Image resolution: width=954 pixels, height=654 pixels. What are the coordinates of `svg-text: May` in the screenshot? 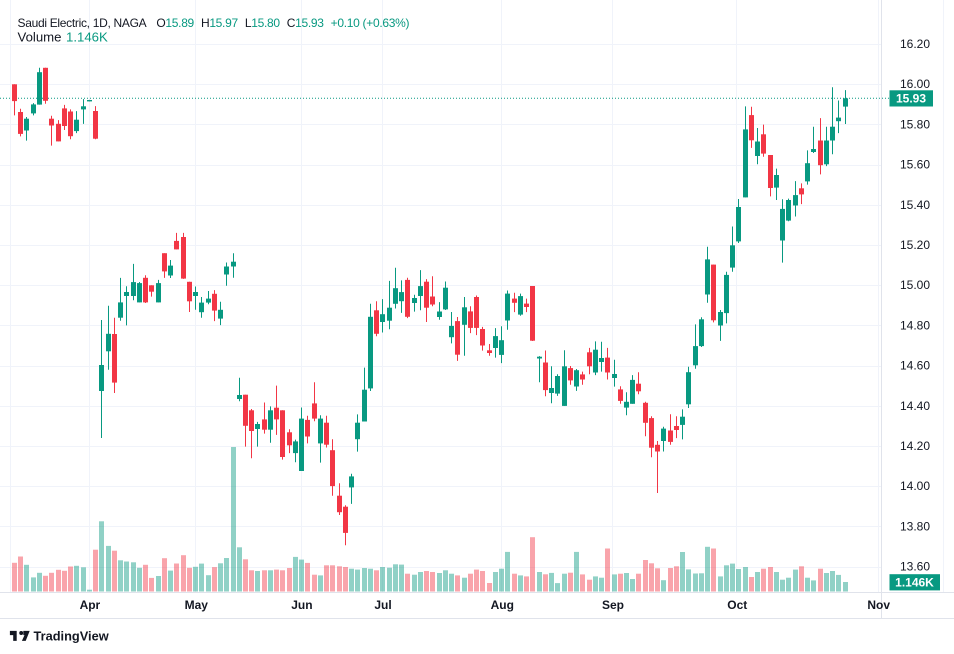 It's located at (197, 605).